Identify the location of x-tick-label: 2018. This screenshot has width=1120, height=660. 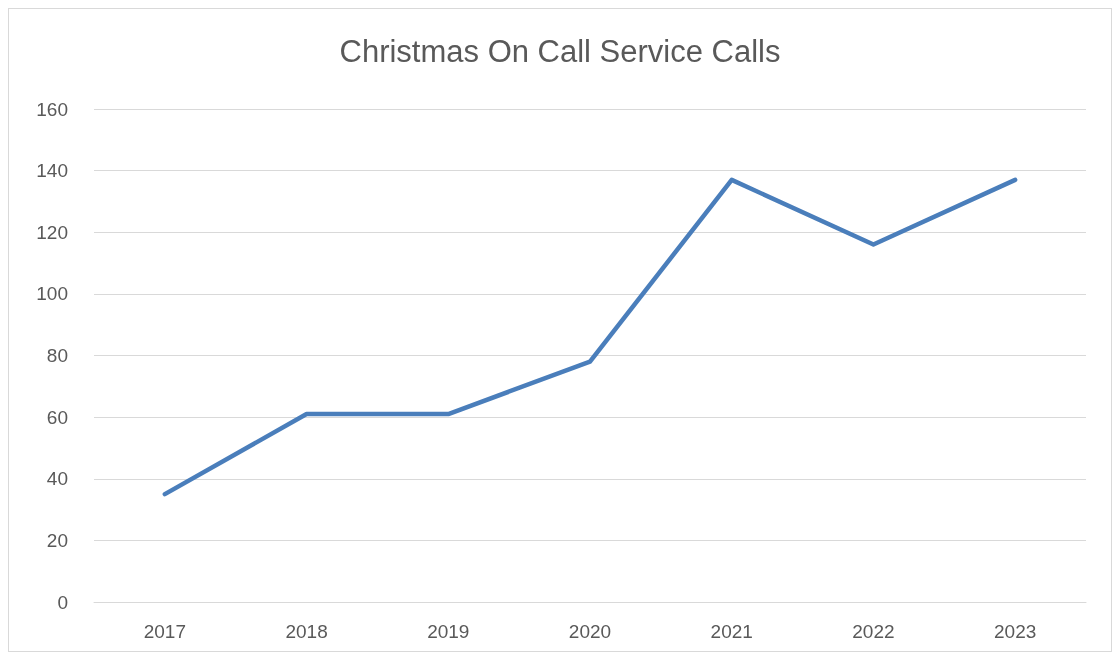
(306, 631).